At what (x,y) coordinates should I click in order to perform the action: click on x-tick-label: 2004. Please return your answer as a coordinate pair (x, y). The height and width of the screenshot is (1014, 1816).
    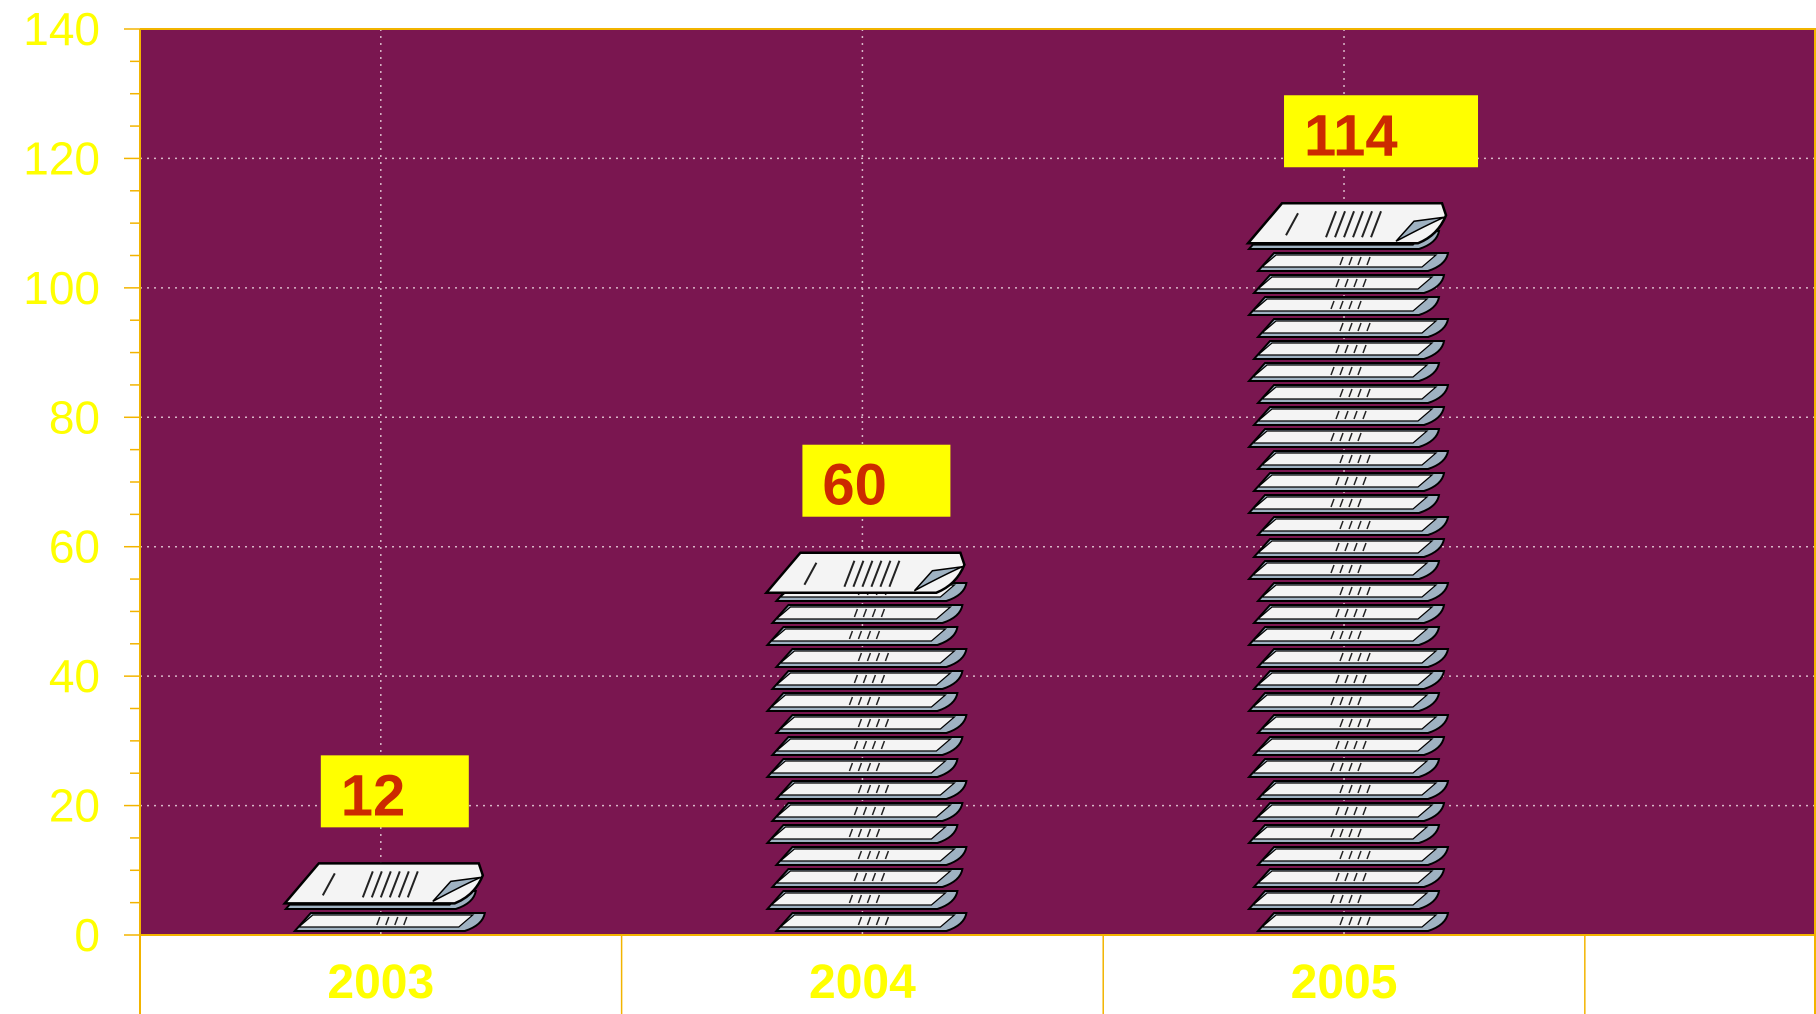
    Looking at the image, I should click on (862, 982).